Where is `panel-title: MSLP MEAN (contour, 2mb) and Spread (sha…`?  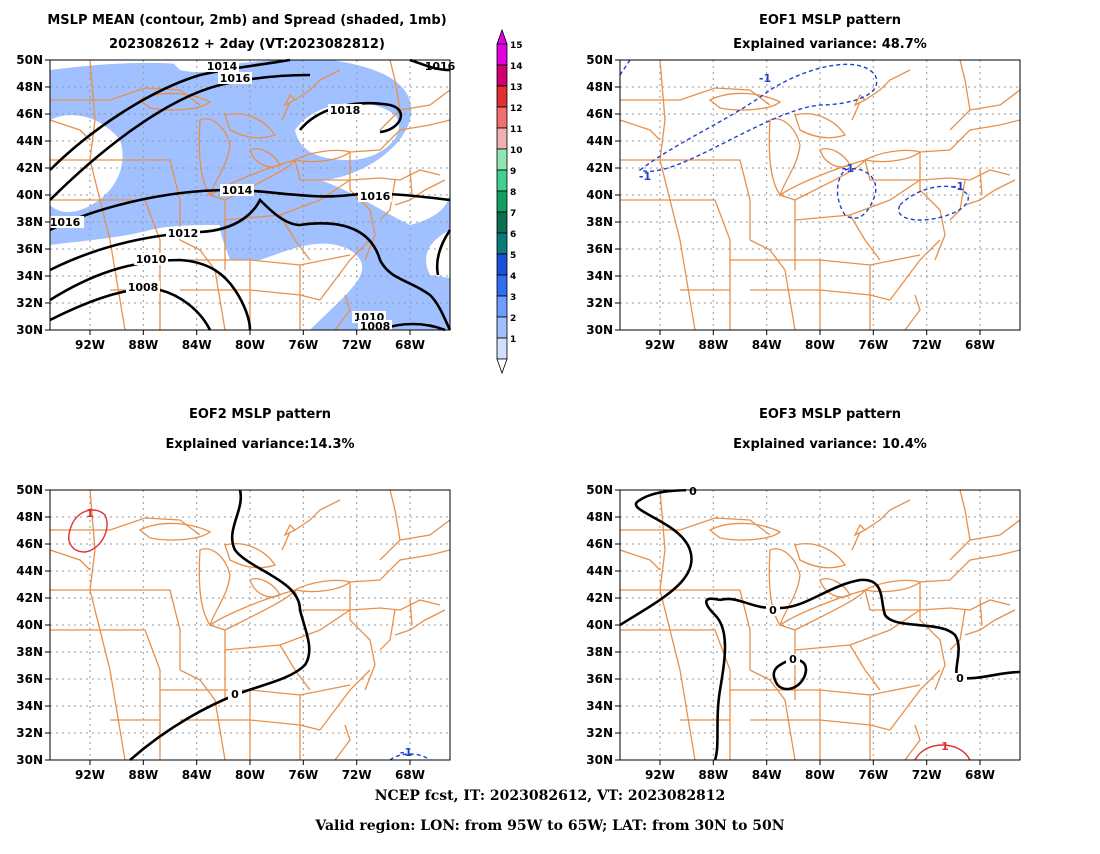 panel-title: MSLP MEAN (contour, 2mb) and Spread (sha… is located at coordinates (246, 20).